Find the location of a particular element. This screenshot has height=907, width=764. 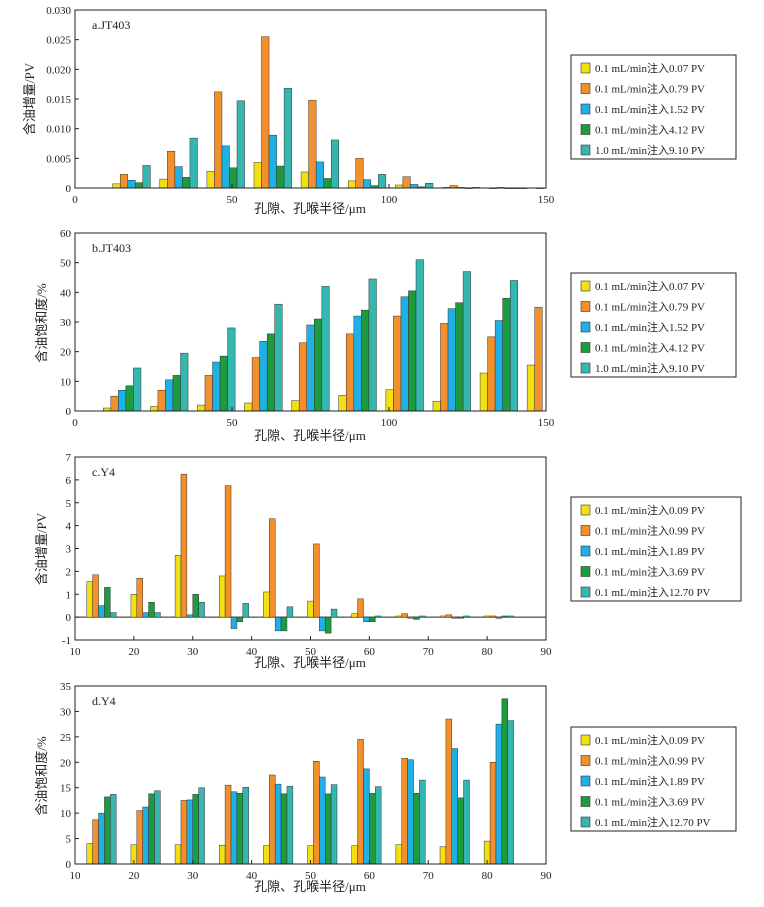

bar-s1-c7 is located at coordinates (354, 855).